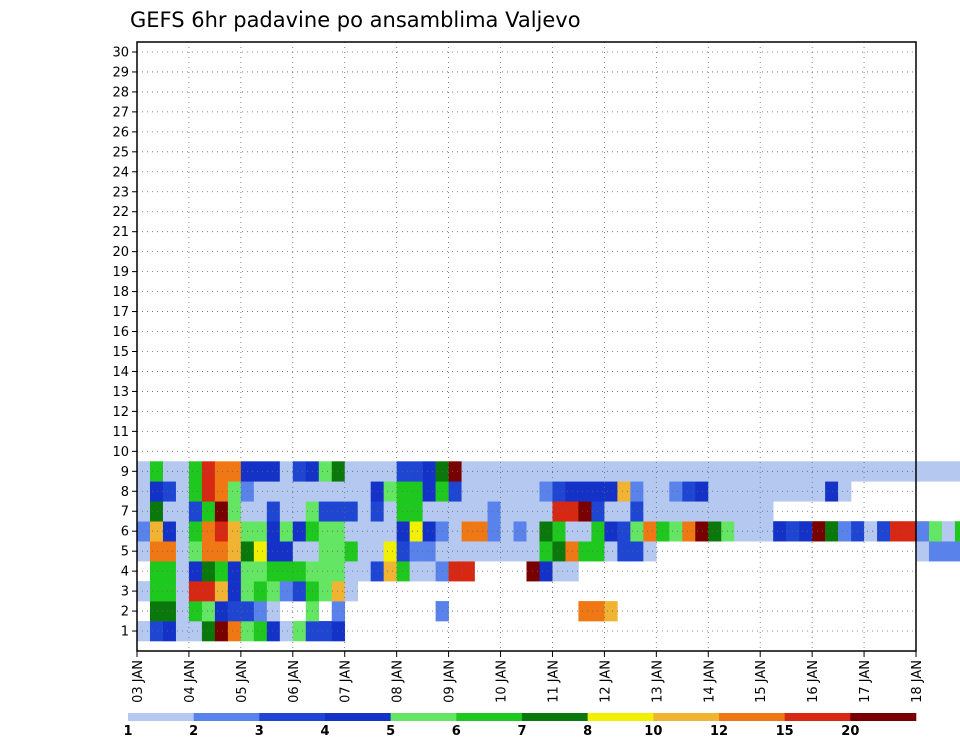 This screenshot has height=742, width=960. I want to click on y-tick-label: 9, so click(125, 472).